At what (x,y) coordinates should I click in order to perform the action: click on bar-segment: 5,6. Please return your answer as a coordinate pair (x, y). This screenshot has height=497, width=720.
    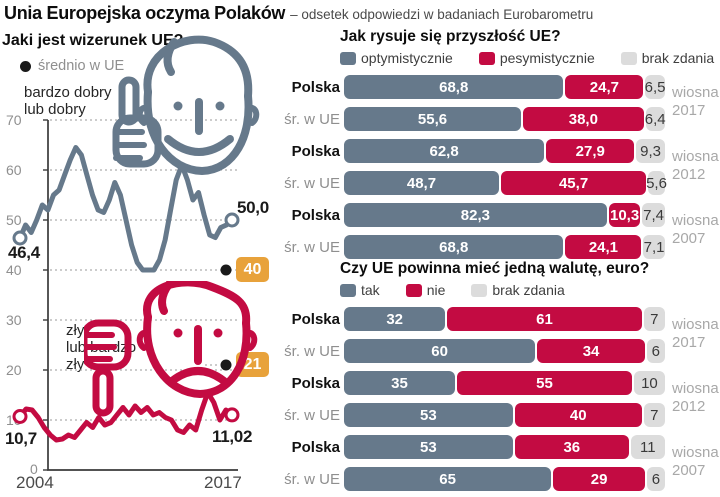
    Looking at the image, I should click on (656, 183).